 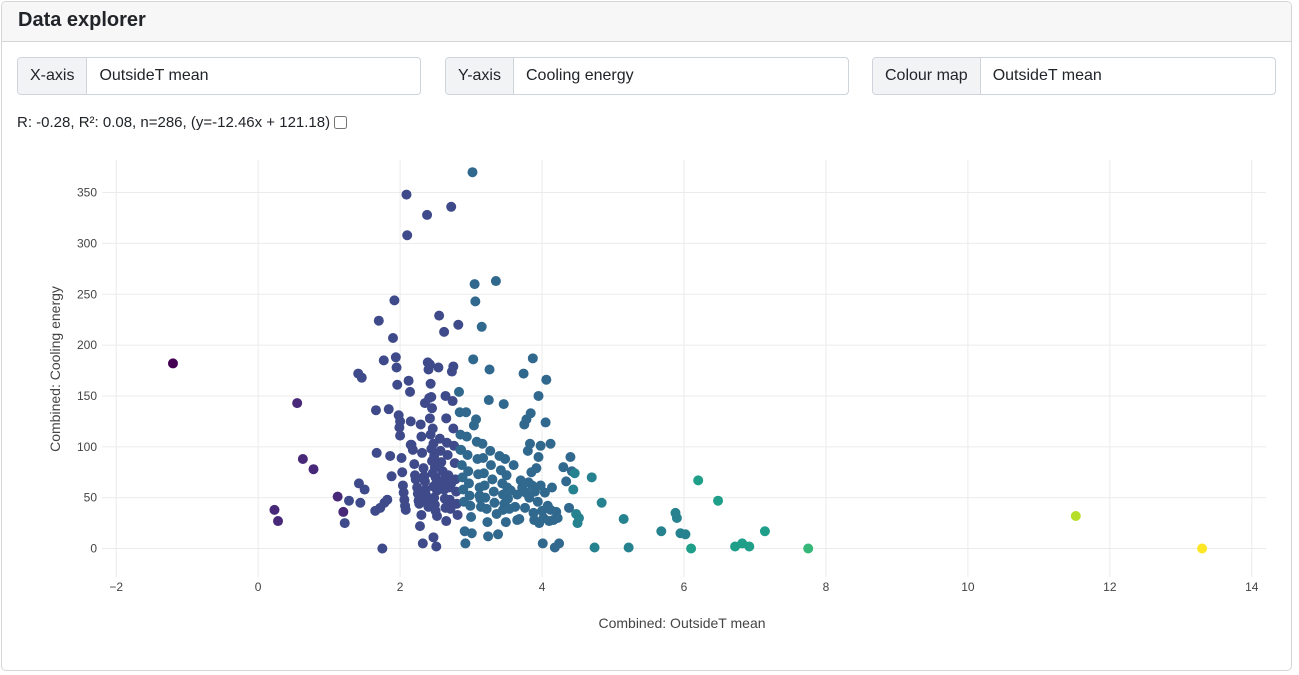 I want to click on x-tick-label: 0, so click(x=258, y=587).